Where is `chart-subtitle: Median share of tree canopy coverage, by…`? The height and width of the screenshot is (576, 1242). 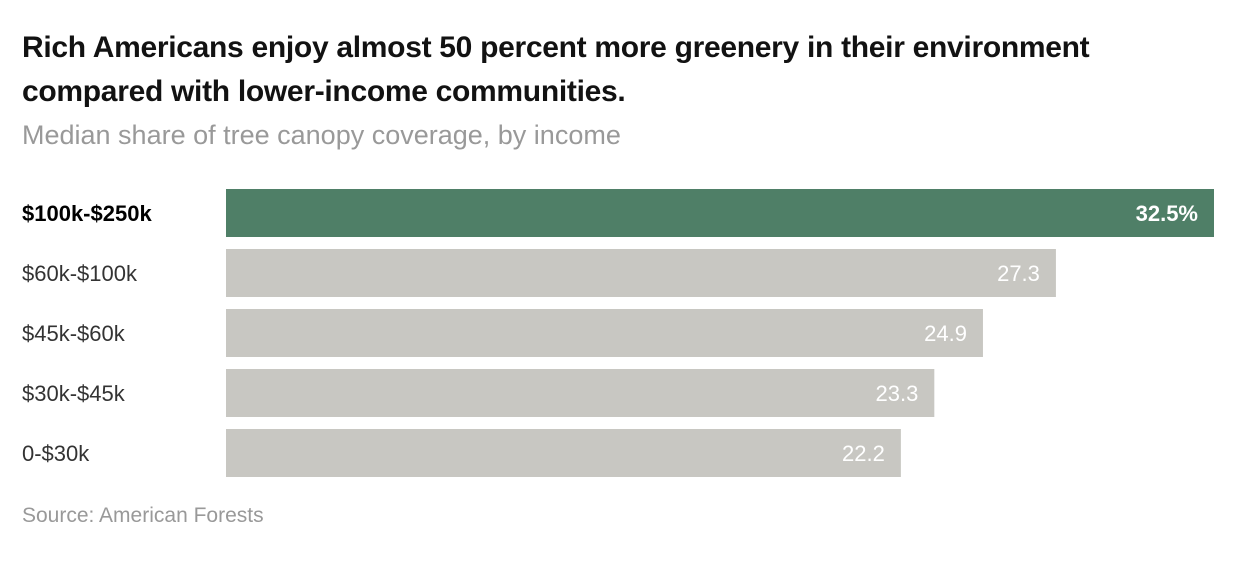
chart-subtitle: Median share of tree canopy coverage, by… is located at coordinates (321, 135).